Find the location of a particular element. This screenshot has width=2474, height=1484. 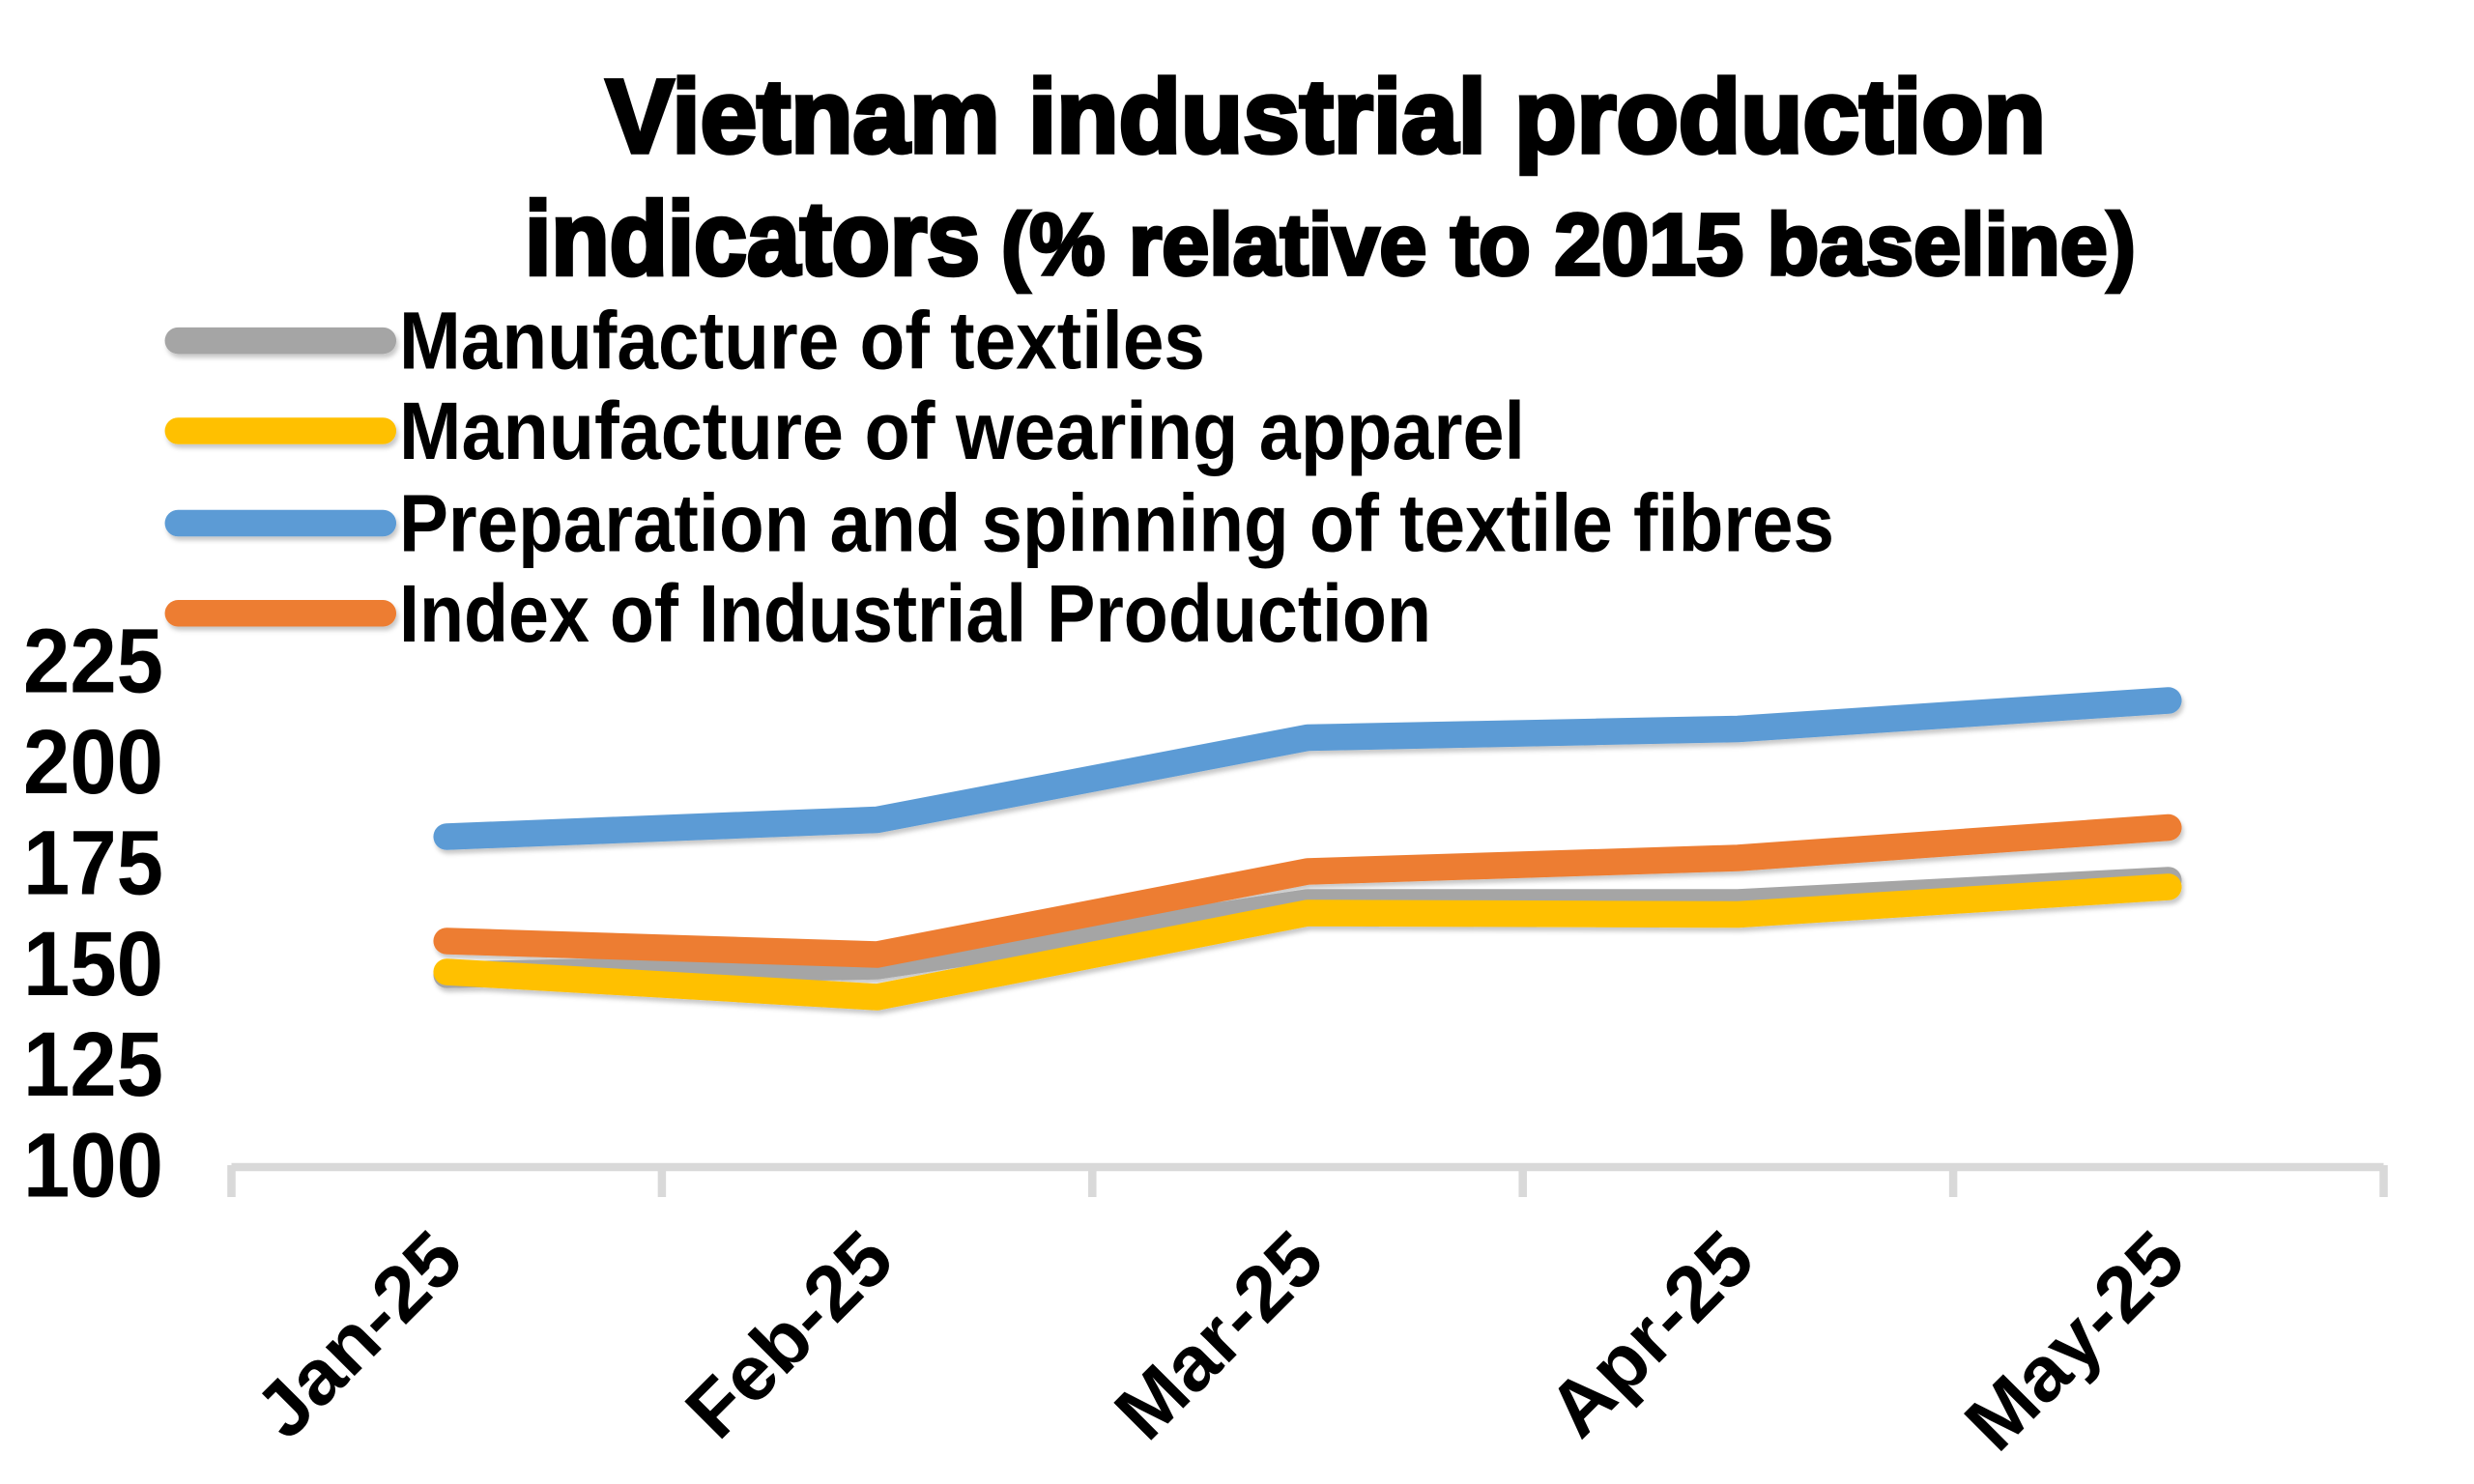

svg-text: 175 is located at coordinates (93, 863).